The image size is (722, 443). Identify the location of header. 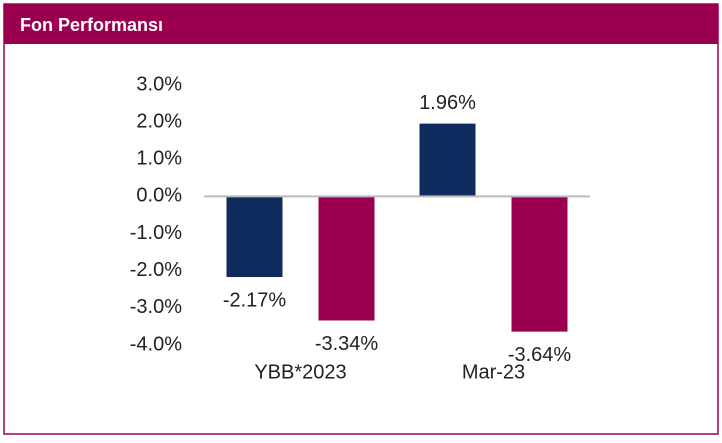
(361, 24).